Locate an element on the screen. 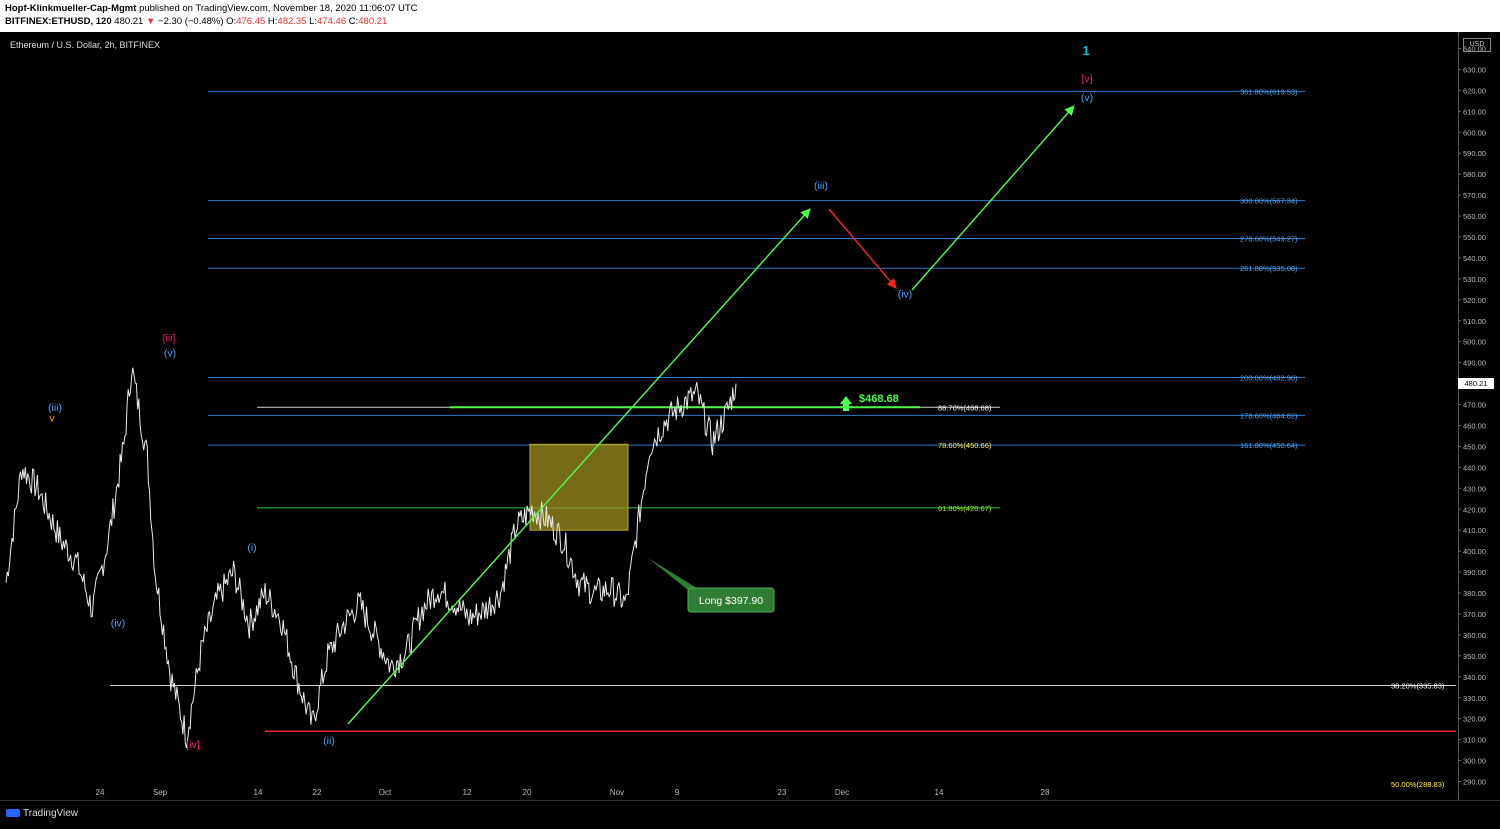 Image resolution: width=1500 pixels, height=829 pixels. y-tick-label: 310.00 is located at coordinates (1474, 740).